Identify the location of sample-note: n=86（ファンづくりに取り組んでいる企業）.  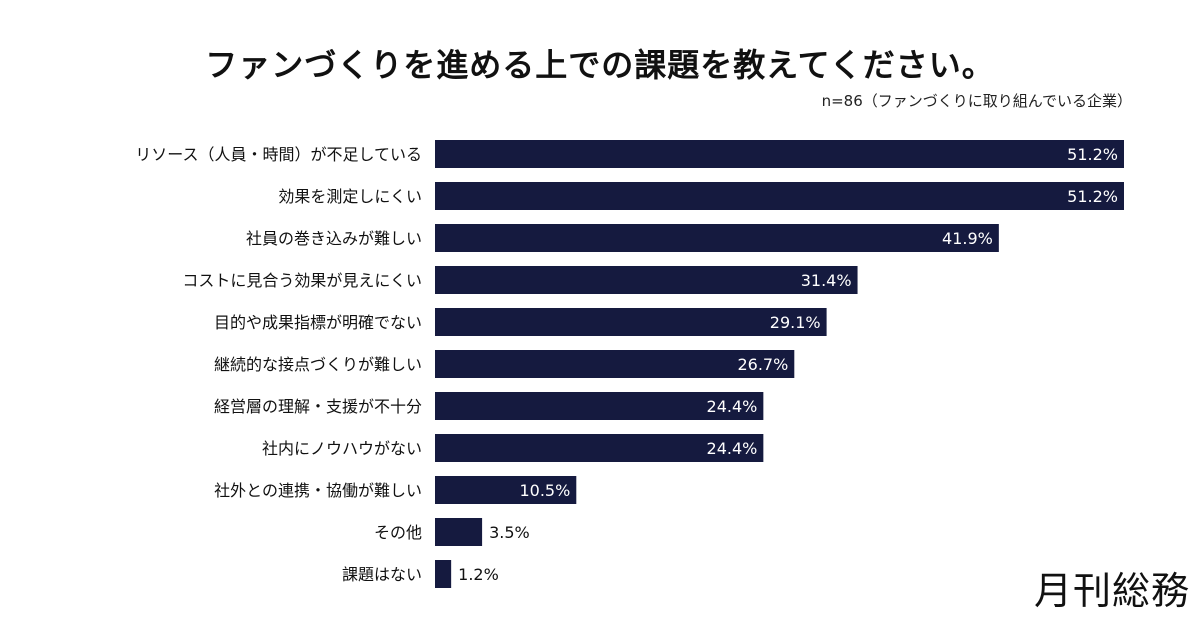
(976, 101).